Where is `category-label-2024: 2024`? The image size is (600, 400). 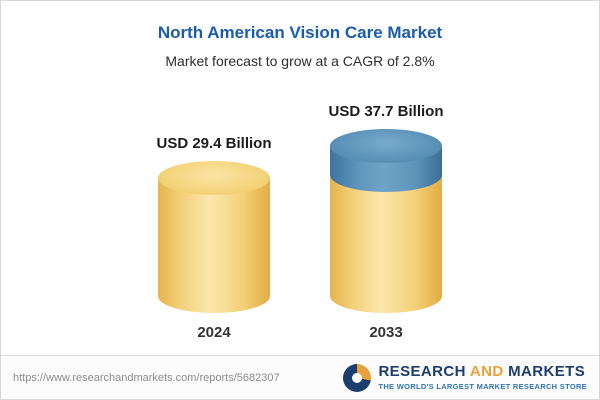
category-label-2024: 2024 is located at coordinates (214, 332).